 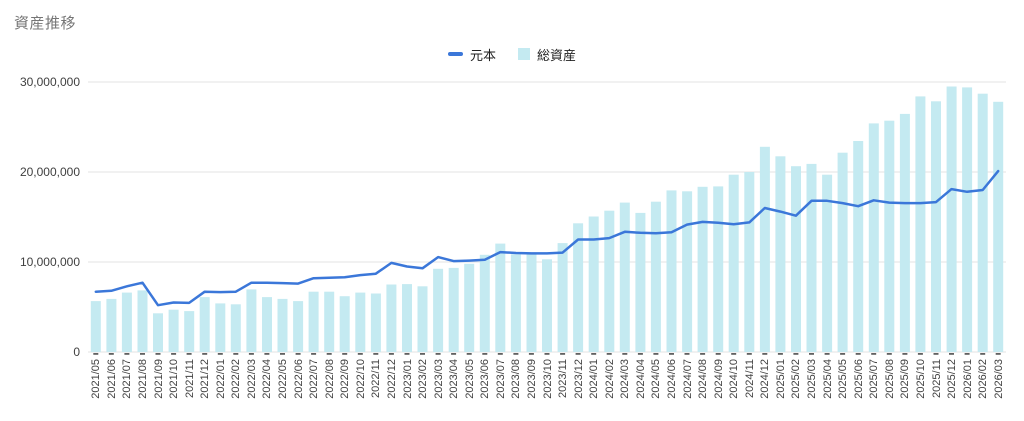 What do you see at coordinates (283, 379) in the screenshot?
I see `x-tick-label: 2022/05` at bounding box center [283, 379].